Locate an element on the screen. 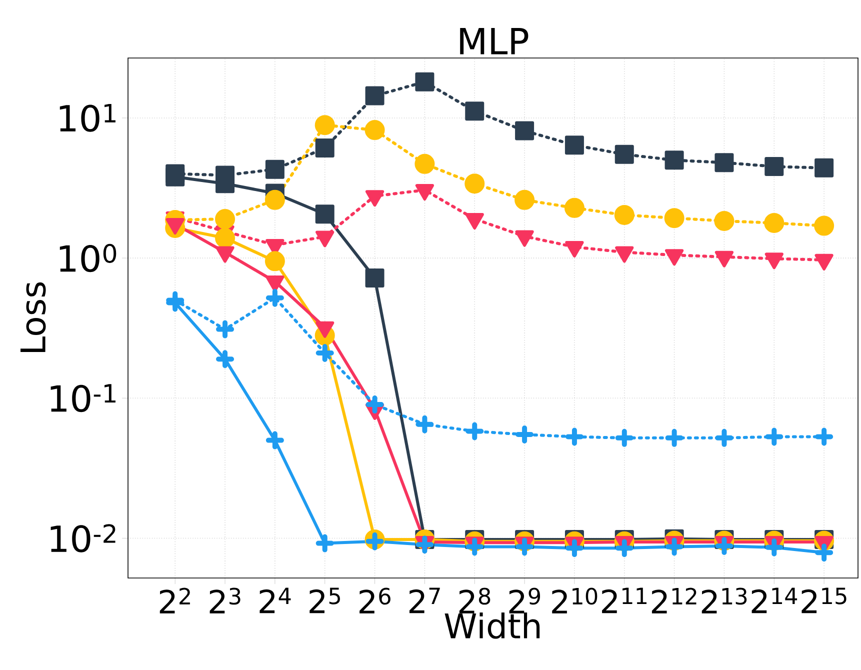  x-tick-label: 2$^{12}$ is located at coordinates (674, 601).